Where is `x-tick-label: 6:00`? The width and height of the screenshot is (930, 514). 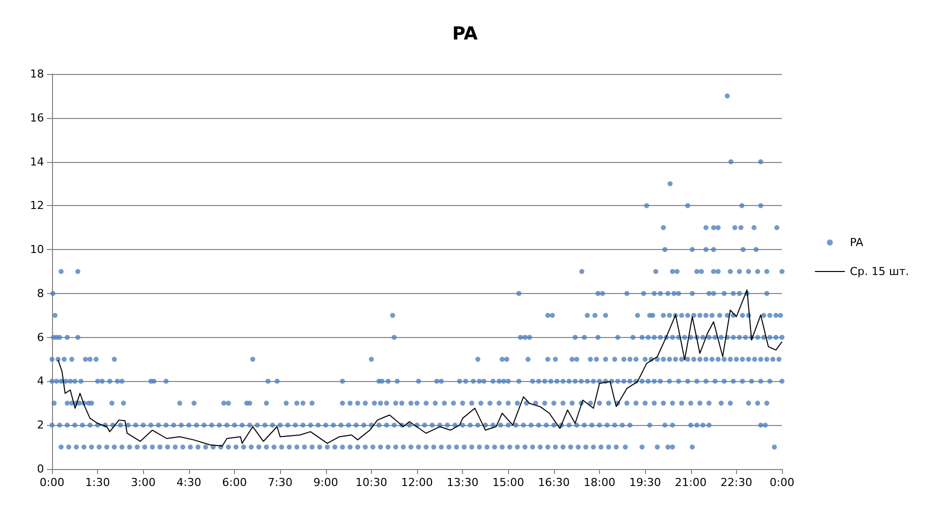
x-tick-label: 6:00 is located at coordinates (234, 482).